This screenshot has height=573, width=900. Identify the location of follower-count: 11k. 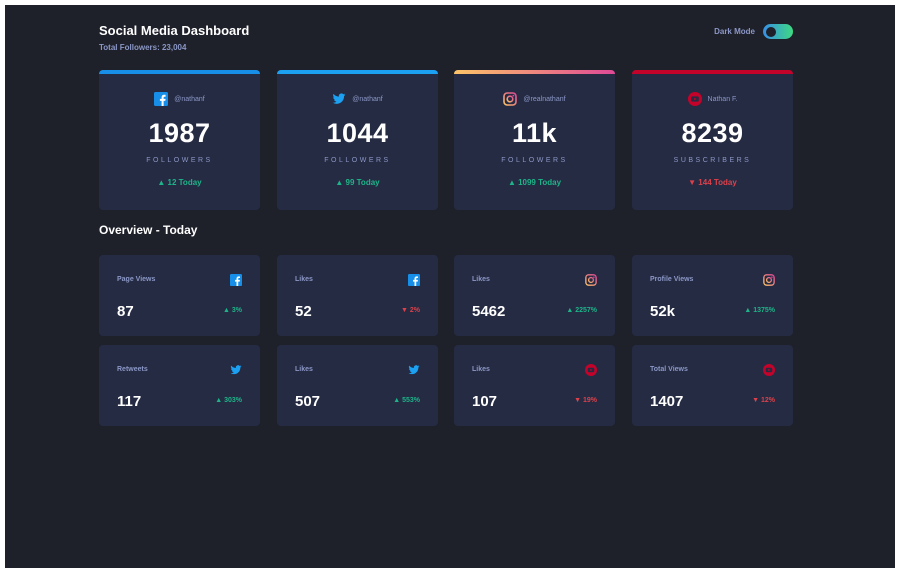
(534, 133).